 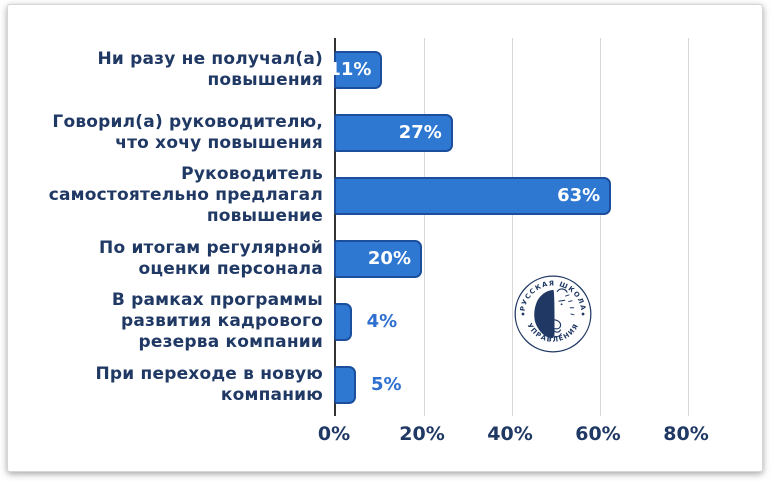 What do you see at coordinates (187, 121) in the screenshot?
I see `category-label-line: Говорил(а) руководителю,` at bounding box center [187, 121].